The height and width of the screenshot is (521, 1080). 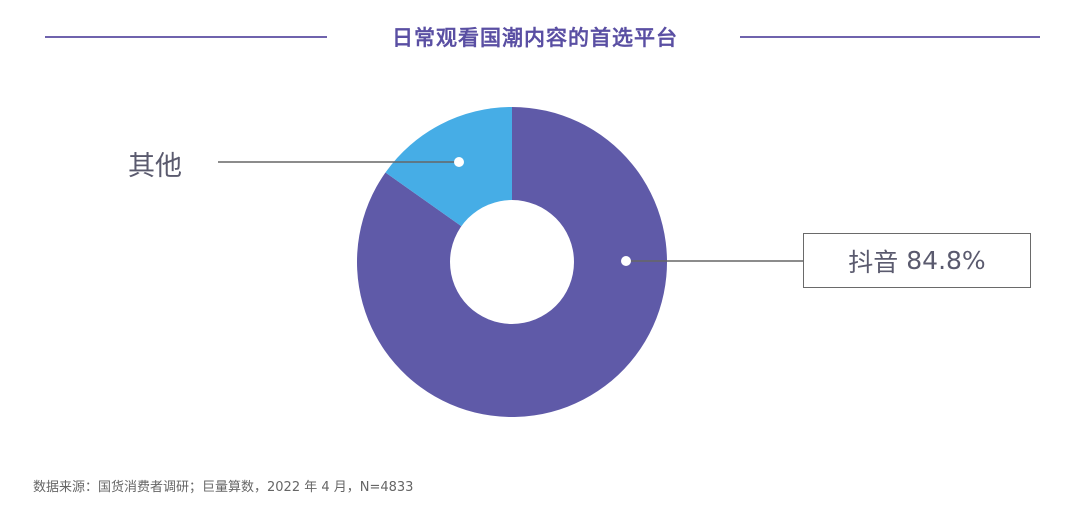 What do you see at coordinates (626, 261) in the screenshot?
I see `marker-dot-douyin` at bounding box center [626, 261].